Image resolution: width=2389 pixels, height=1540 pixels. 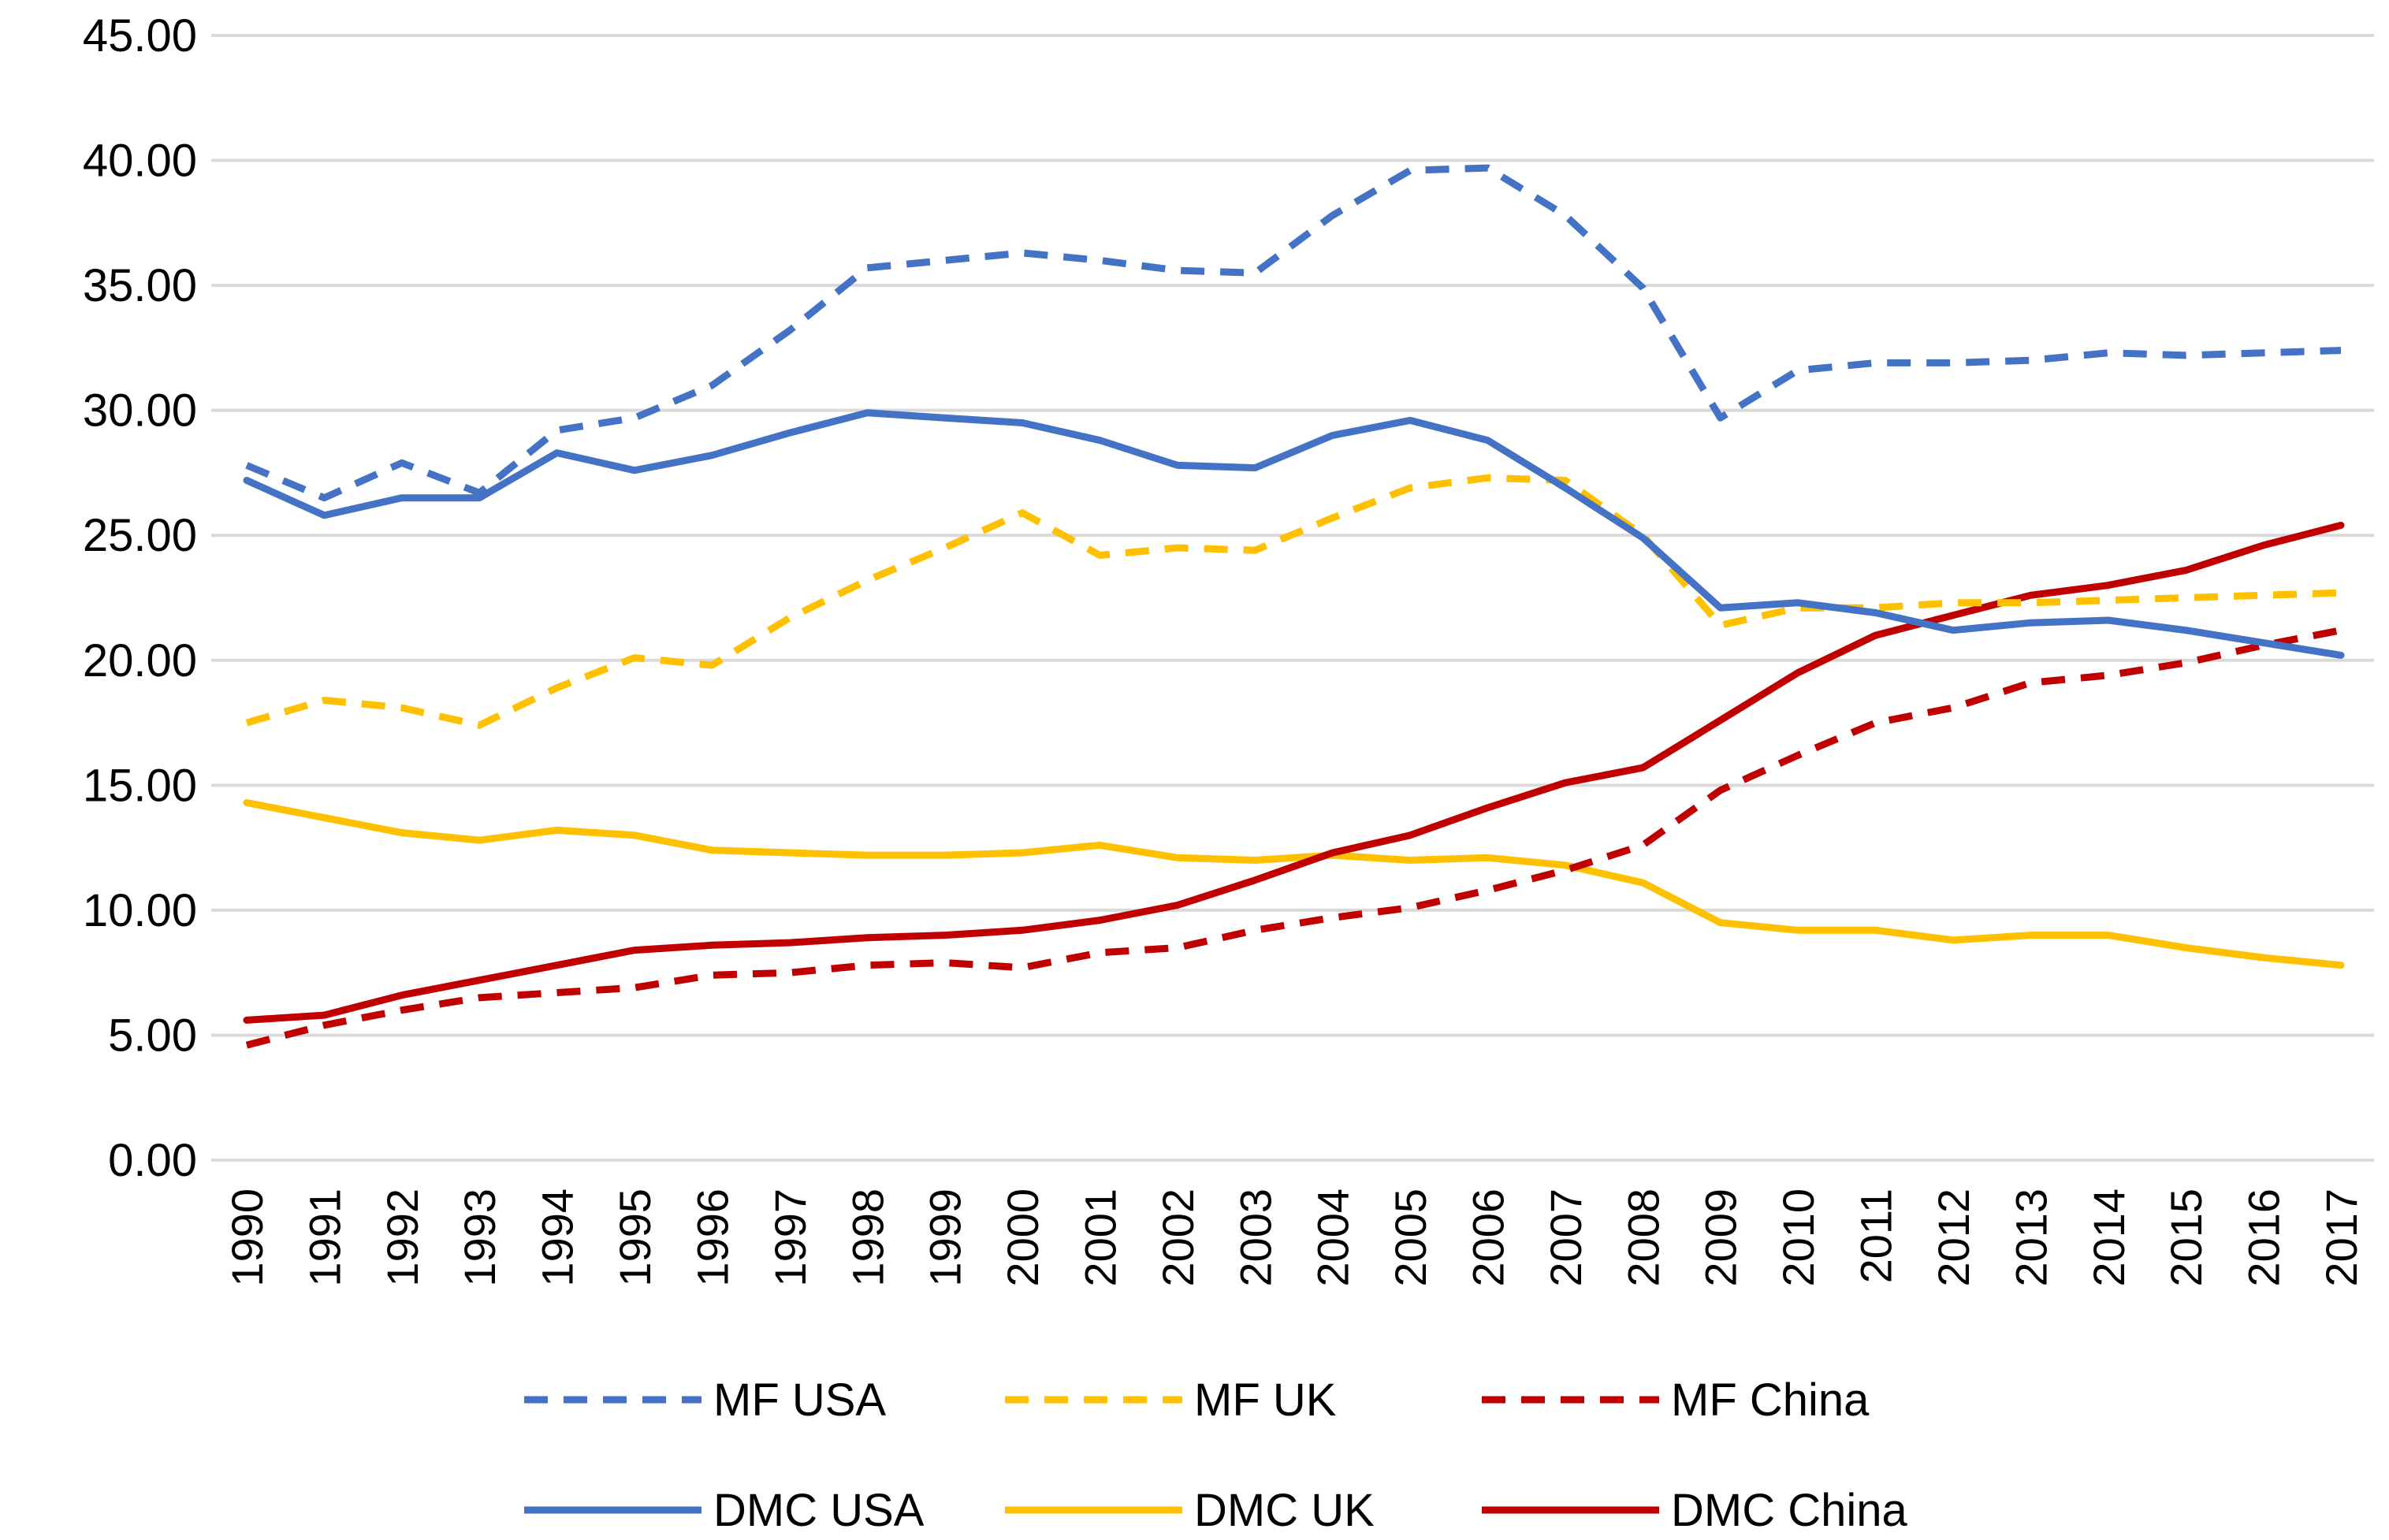 What do you see at coordinates (140, 535) in the screenshot?
I see `y-tick-label: 25.00` at bounding box center [140, 535].